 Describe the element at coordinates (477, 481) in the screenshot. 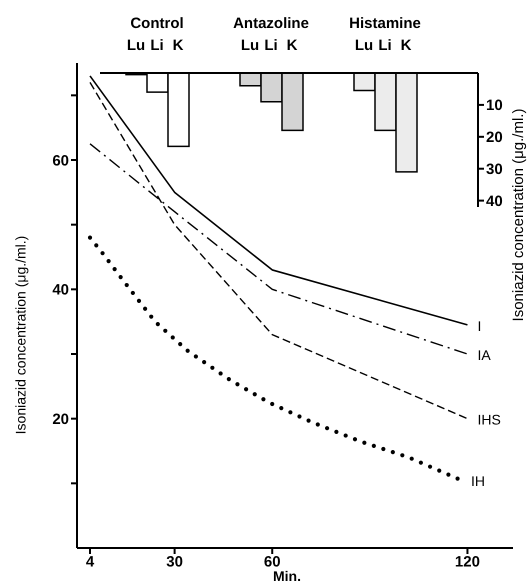

I see `series-label: IH` at that location.